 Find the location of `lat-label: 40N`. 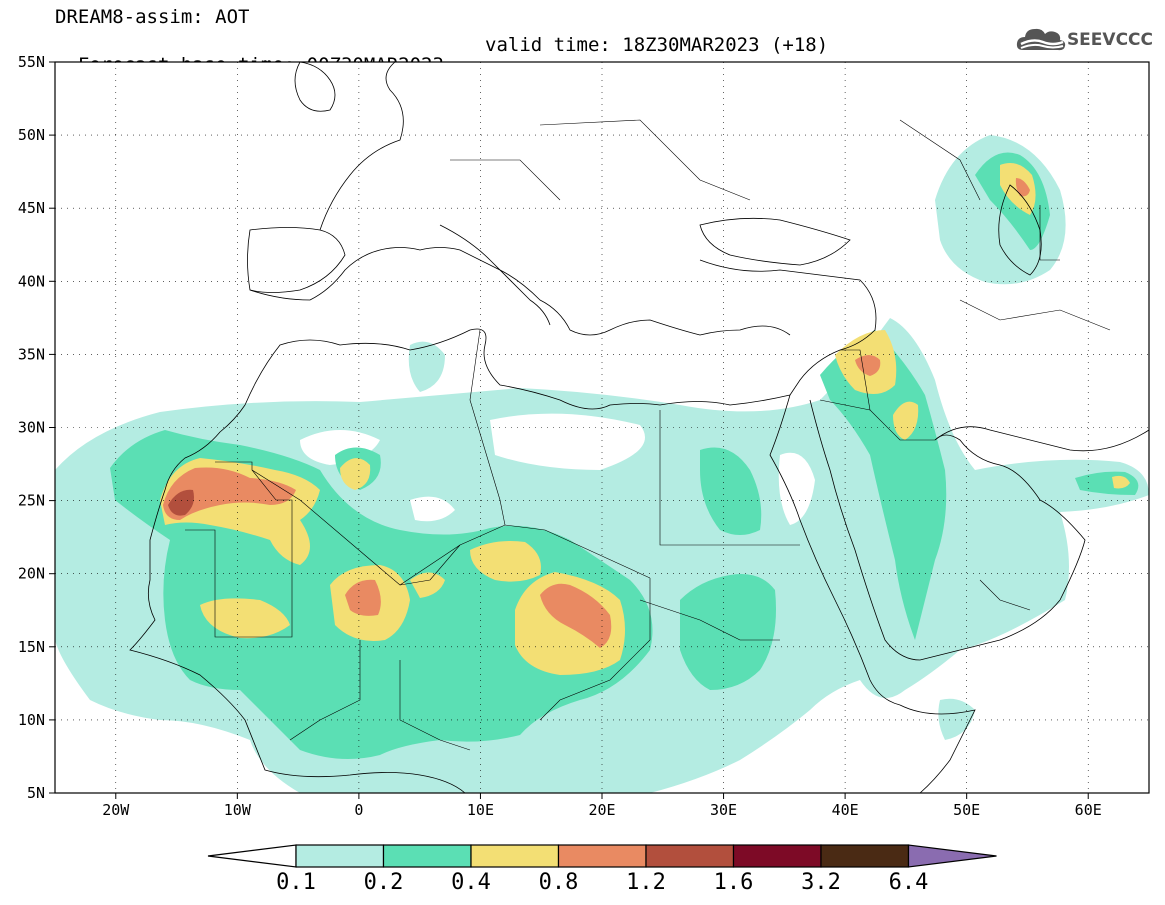

lat-label: 40N is located at coordinates (31, 281).